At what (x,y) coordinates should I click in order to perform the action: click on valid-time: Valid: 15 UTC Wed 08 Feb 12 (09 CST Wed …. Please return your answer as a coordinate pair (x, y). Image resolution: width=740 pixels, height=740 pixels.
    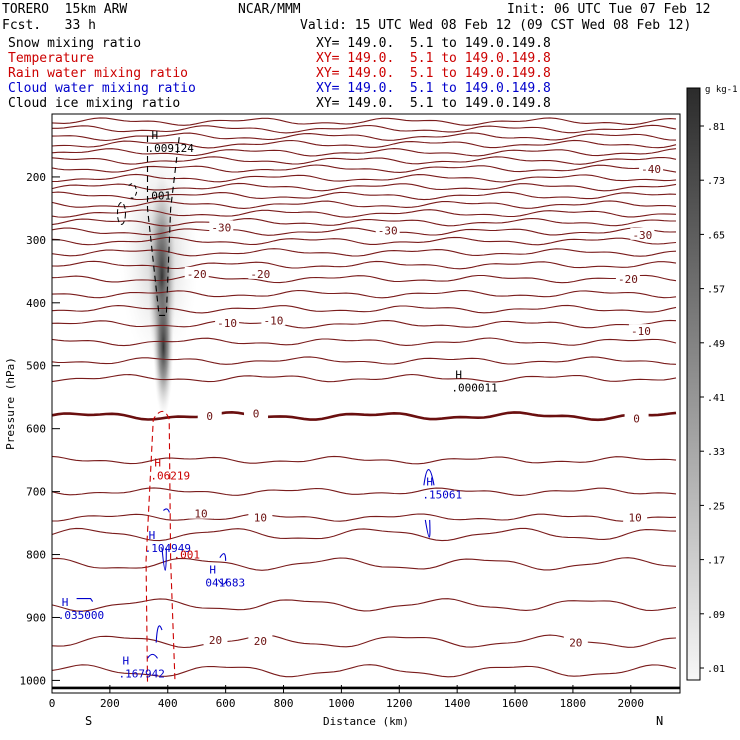
    Looking at the image, I should click on (496, 25).